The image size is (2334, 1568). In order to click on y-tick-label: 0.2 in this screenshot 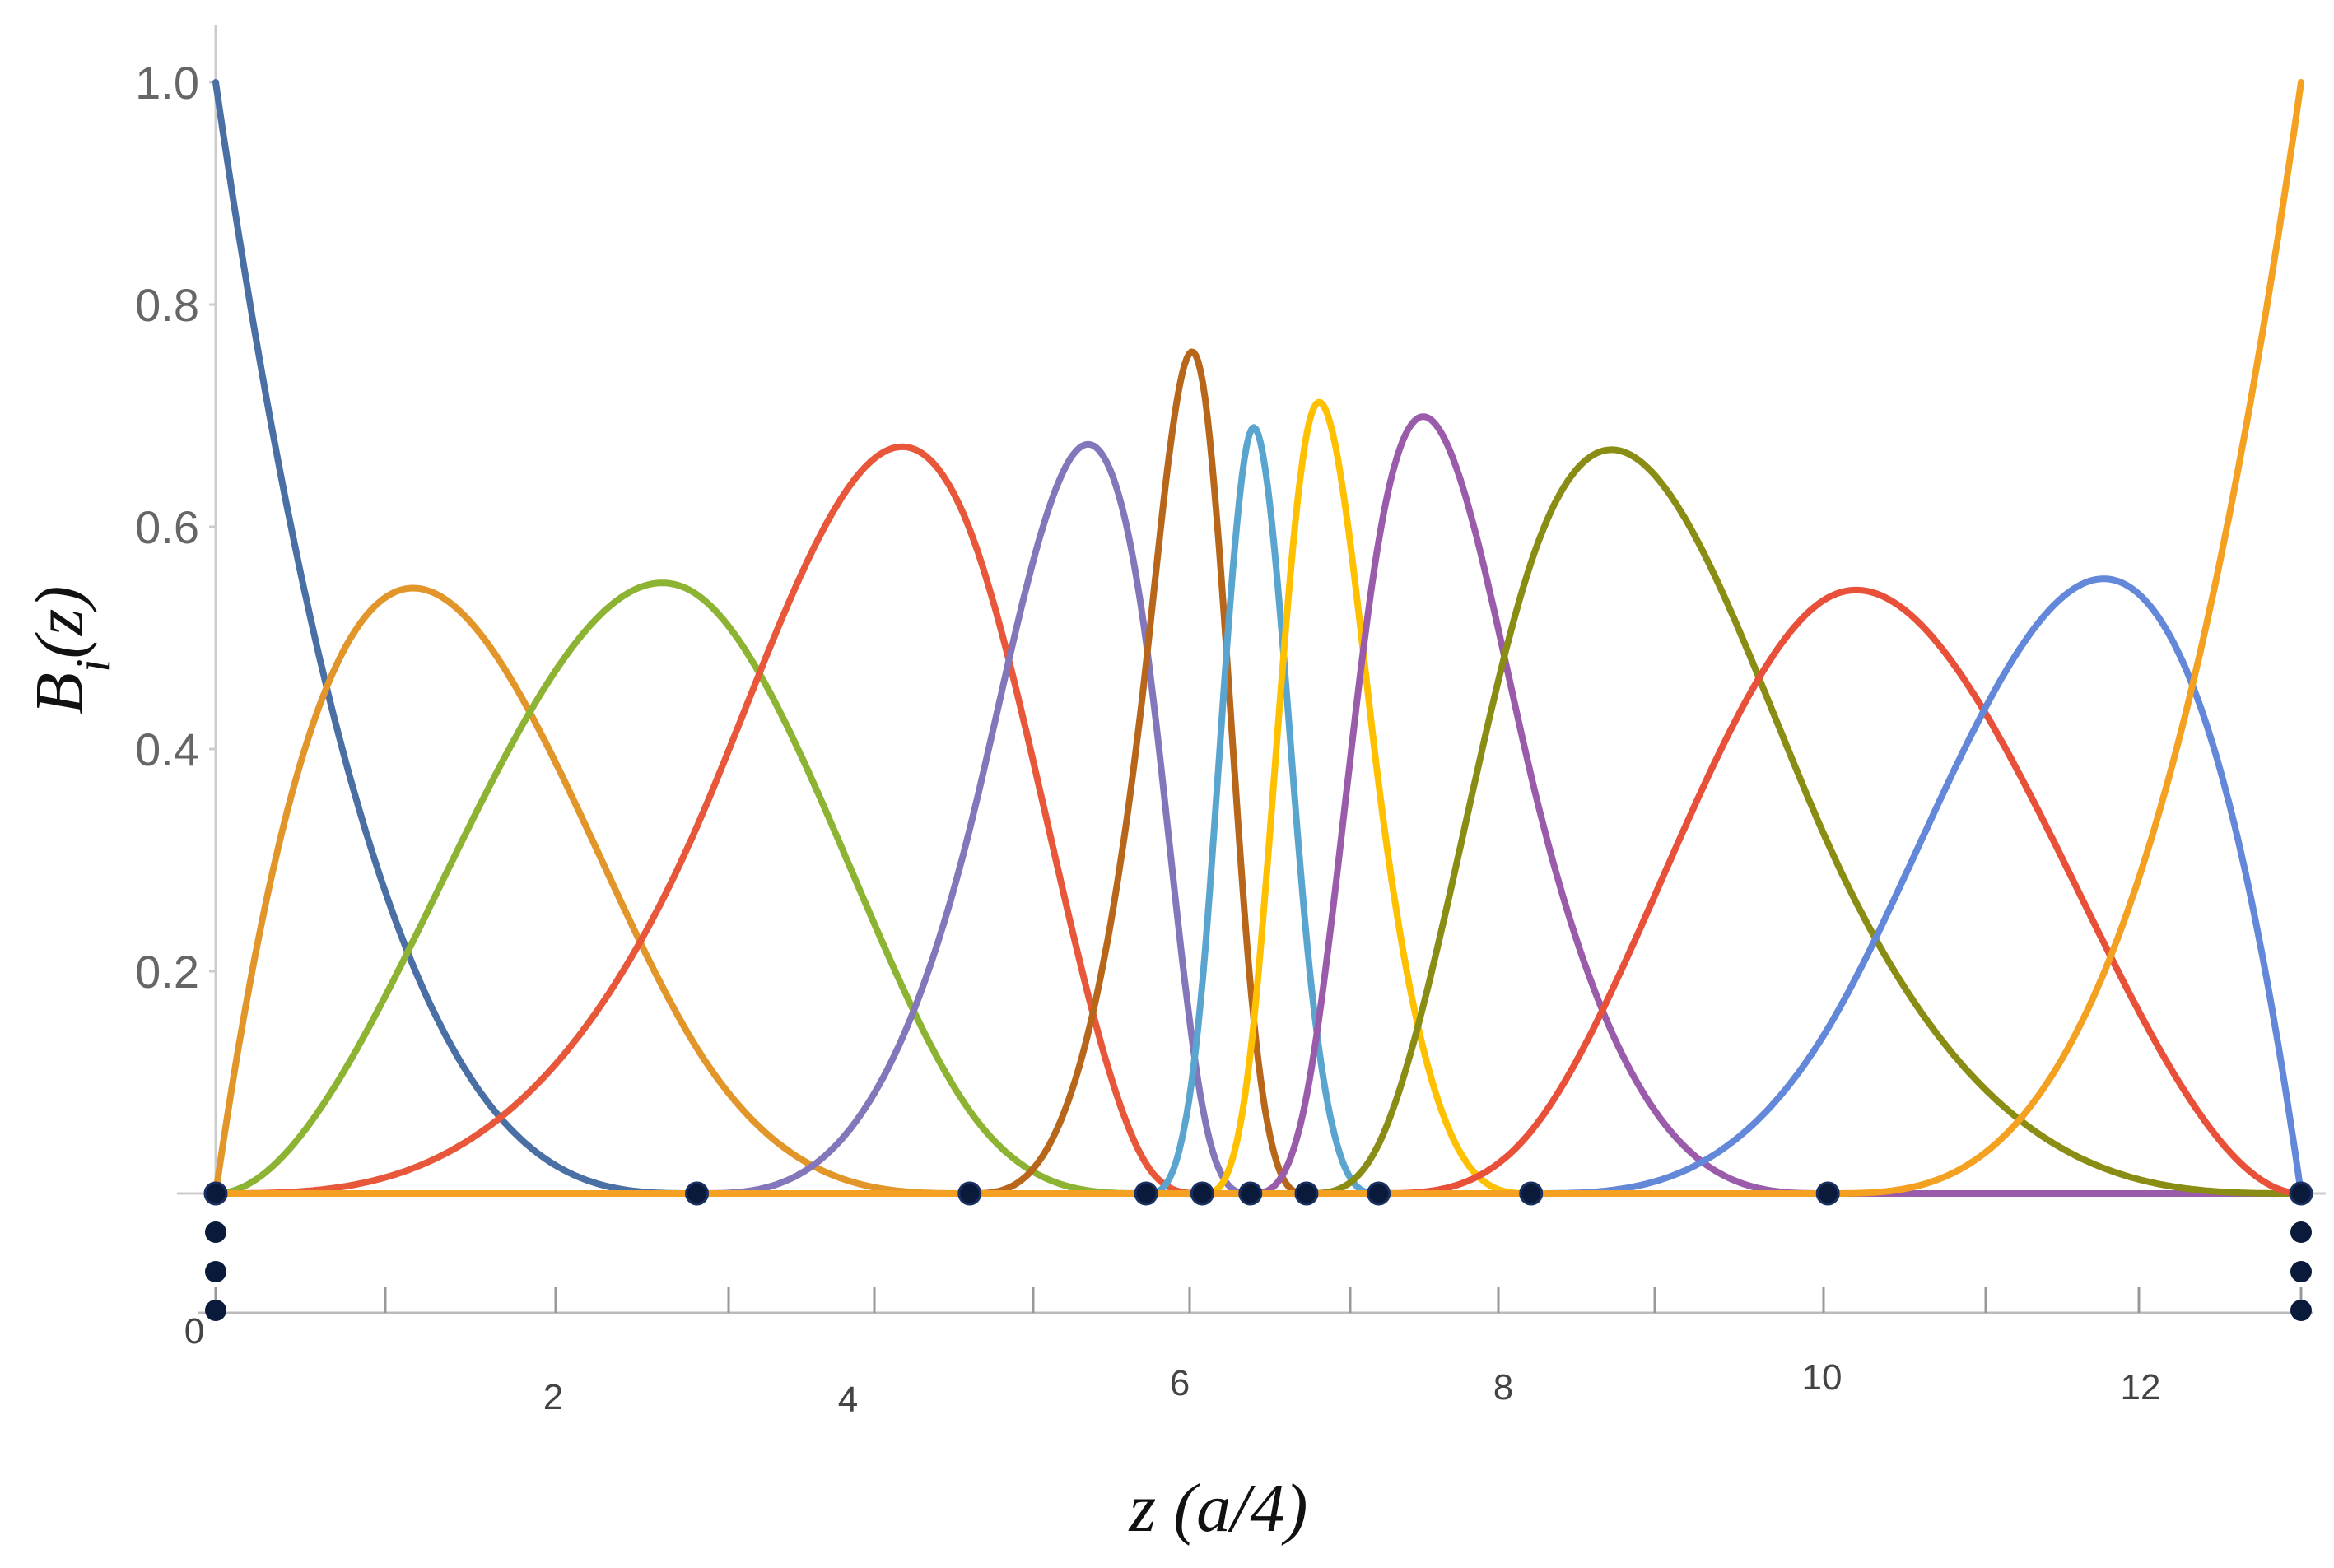, I will do `click(167, 972)`.